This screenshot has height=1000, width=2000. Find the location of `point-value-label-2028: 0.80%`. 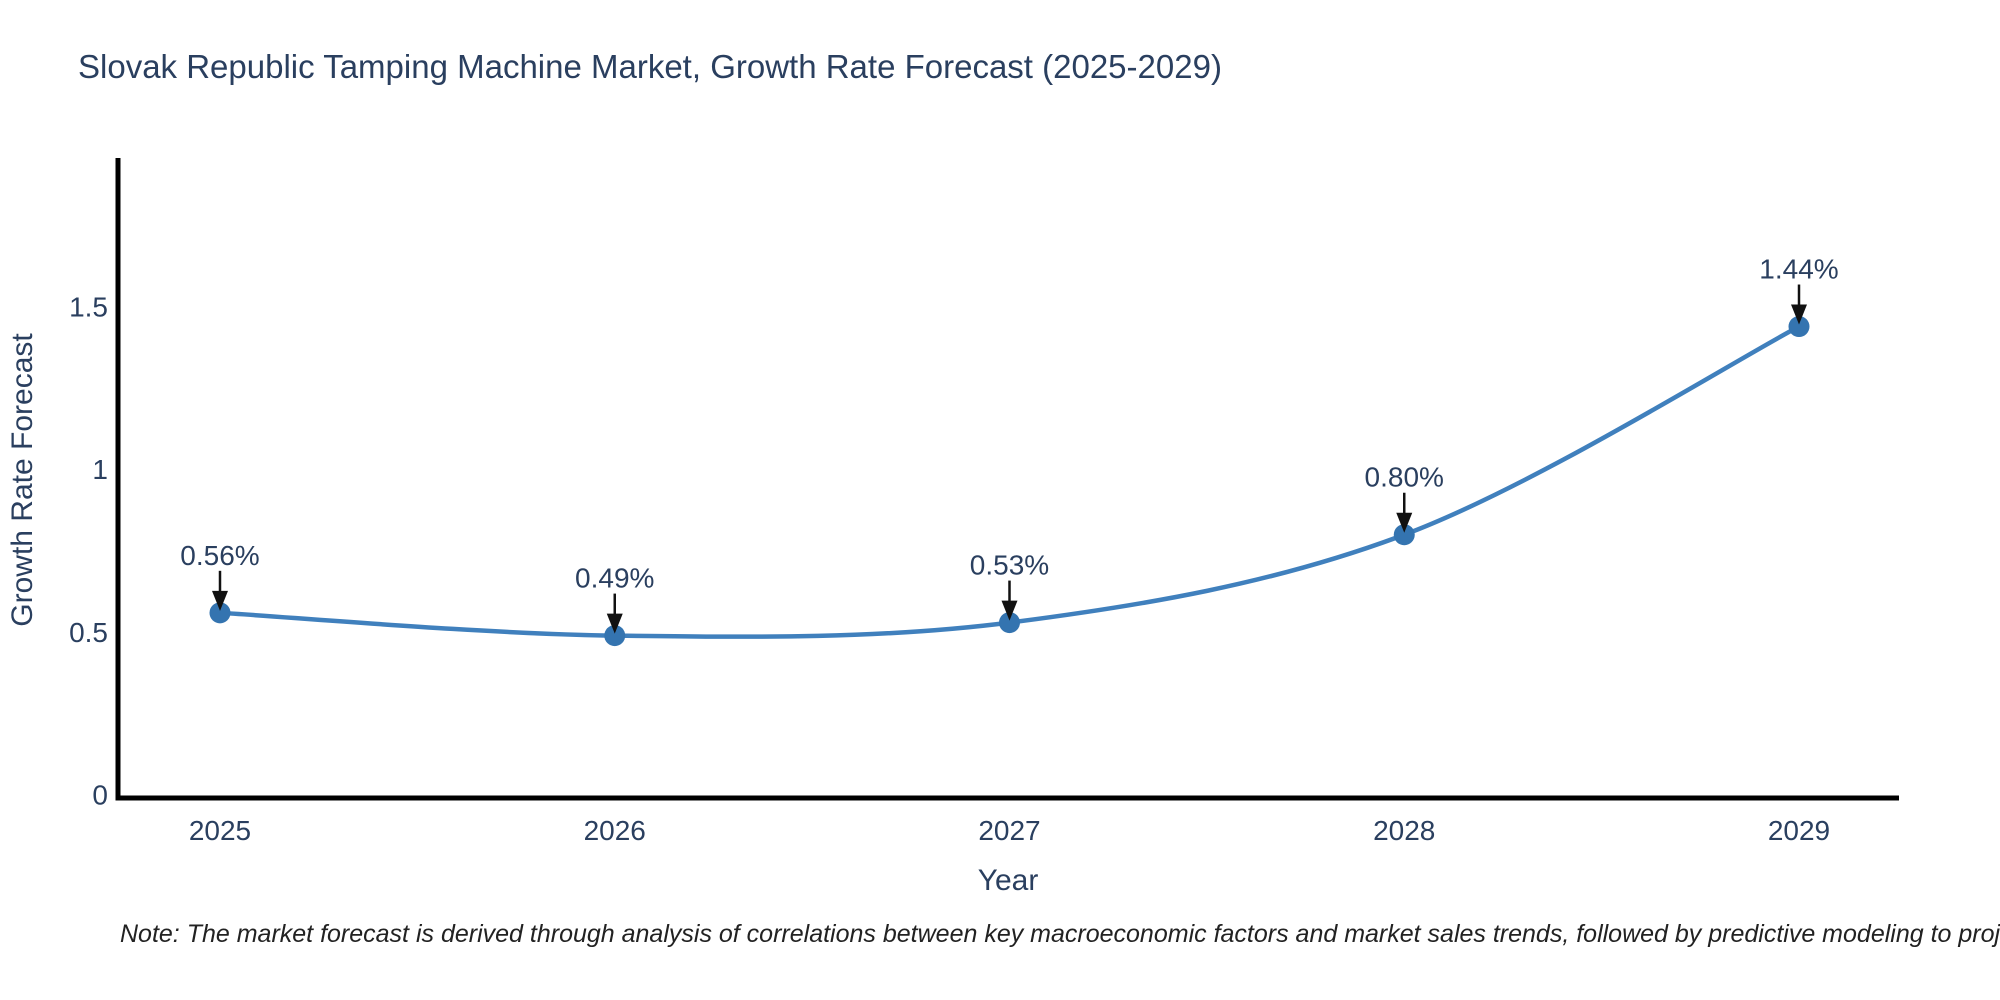

point-value-label-2028: 0.80% is located at coordinates (1404, 477).